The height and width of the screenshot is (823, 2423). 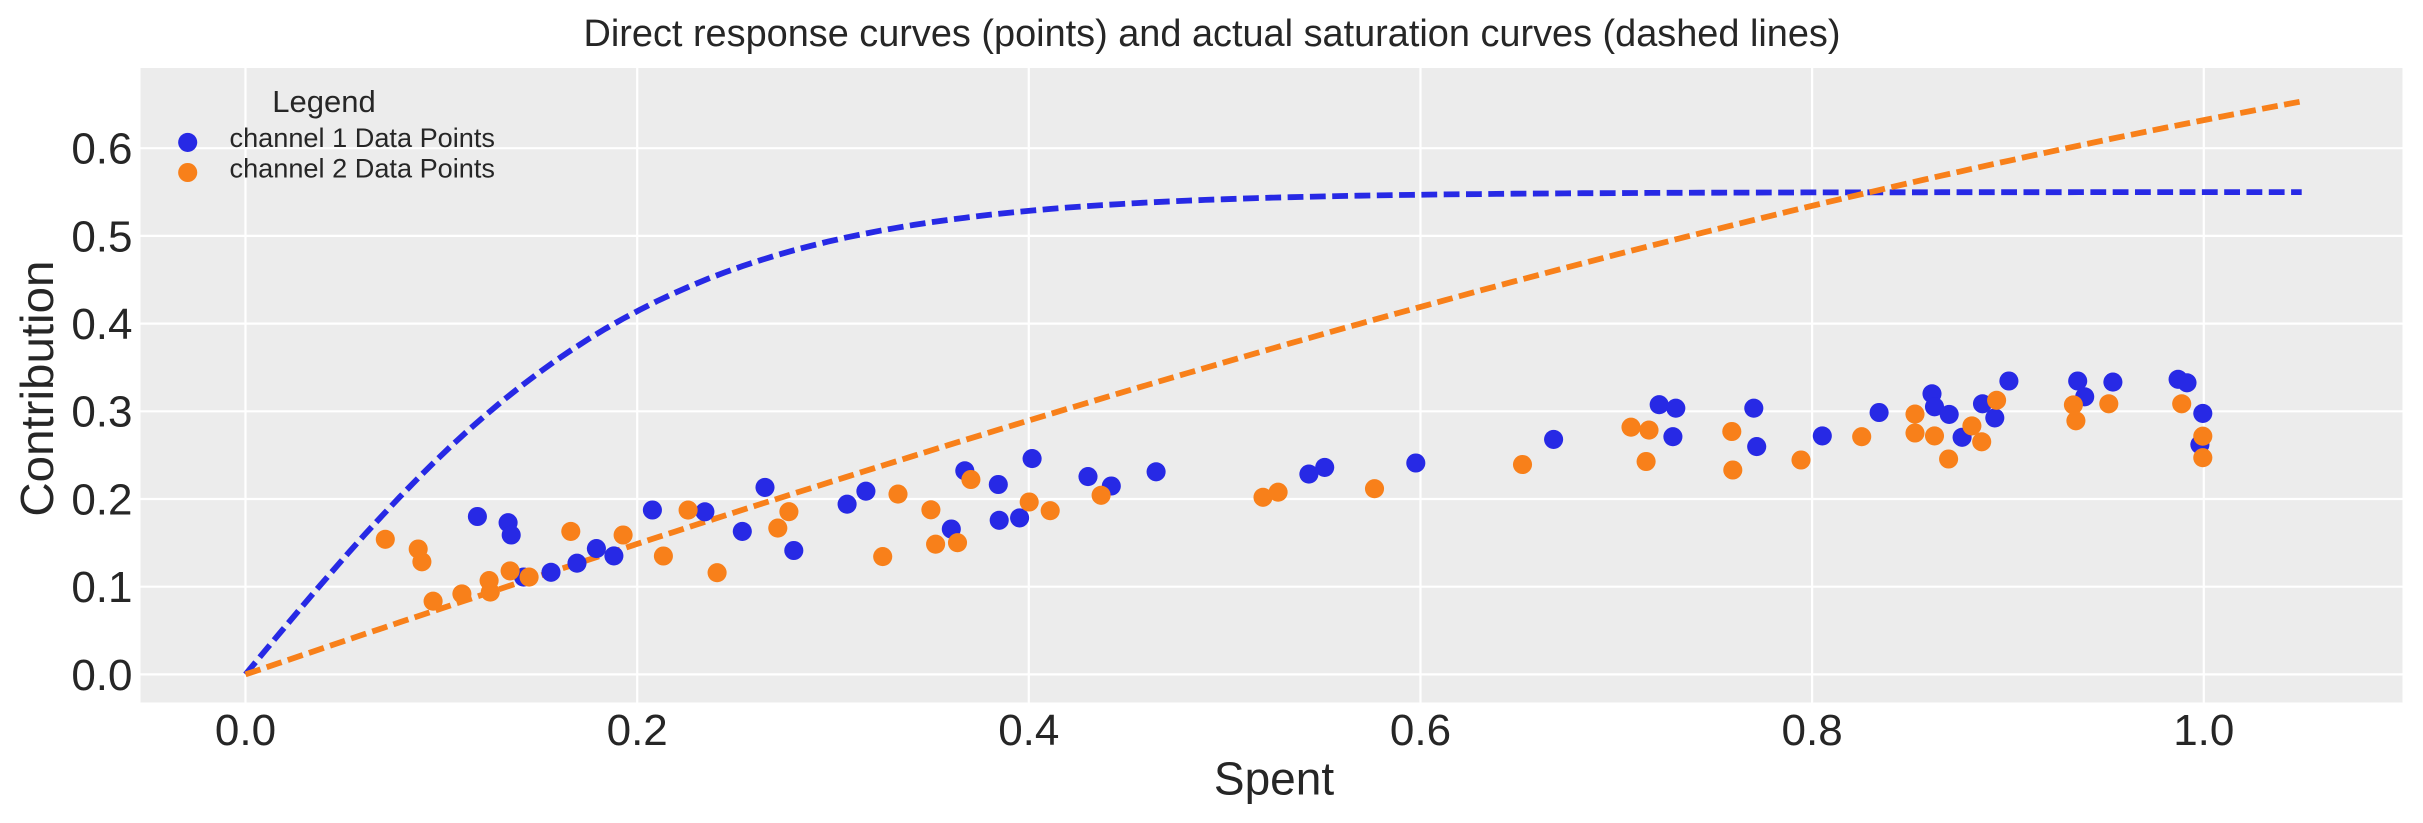 What do you see at coordinates (1812, 730) in the screenshot?
I see `svg-text: 0.8` at bounding box center [1812, 730].